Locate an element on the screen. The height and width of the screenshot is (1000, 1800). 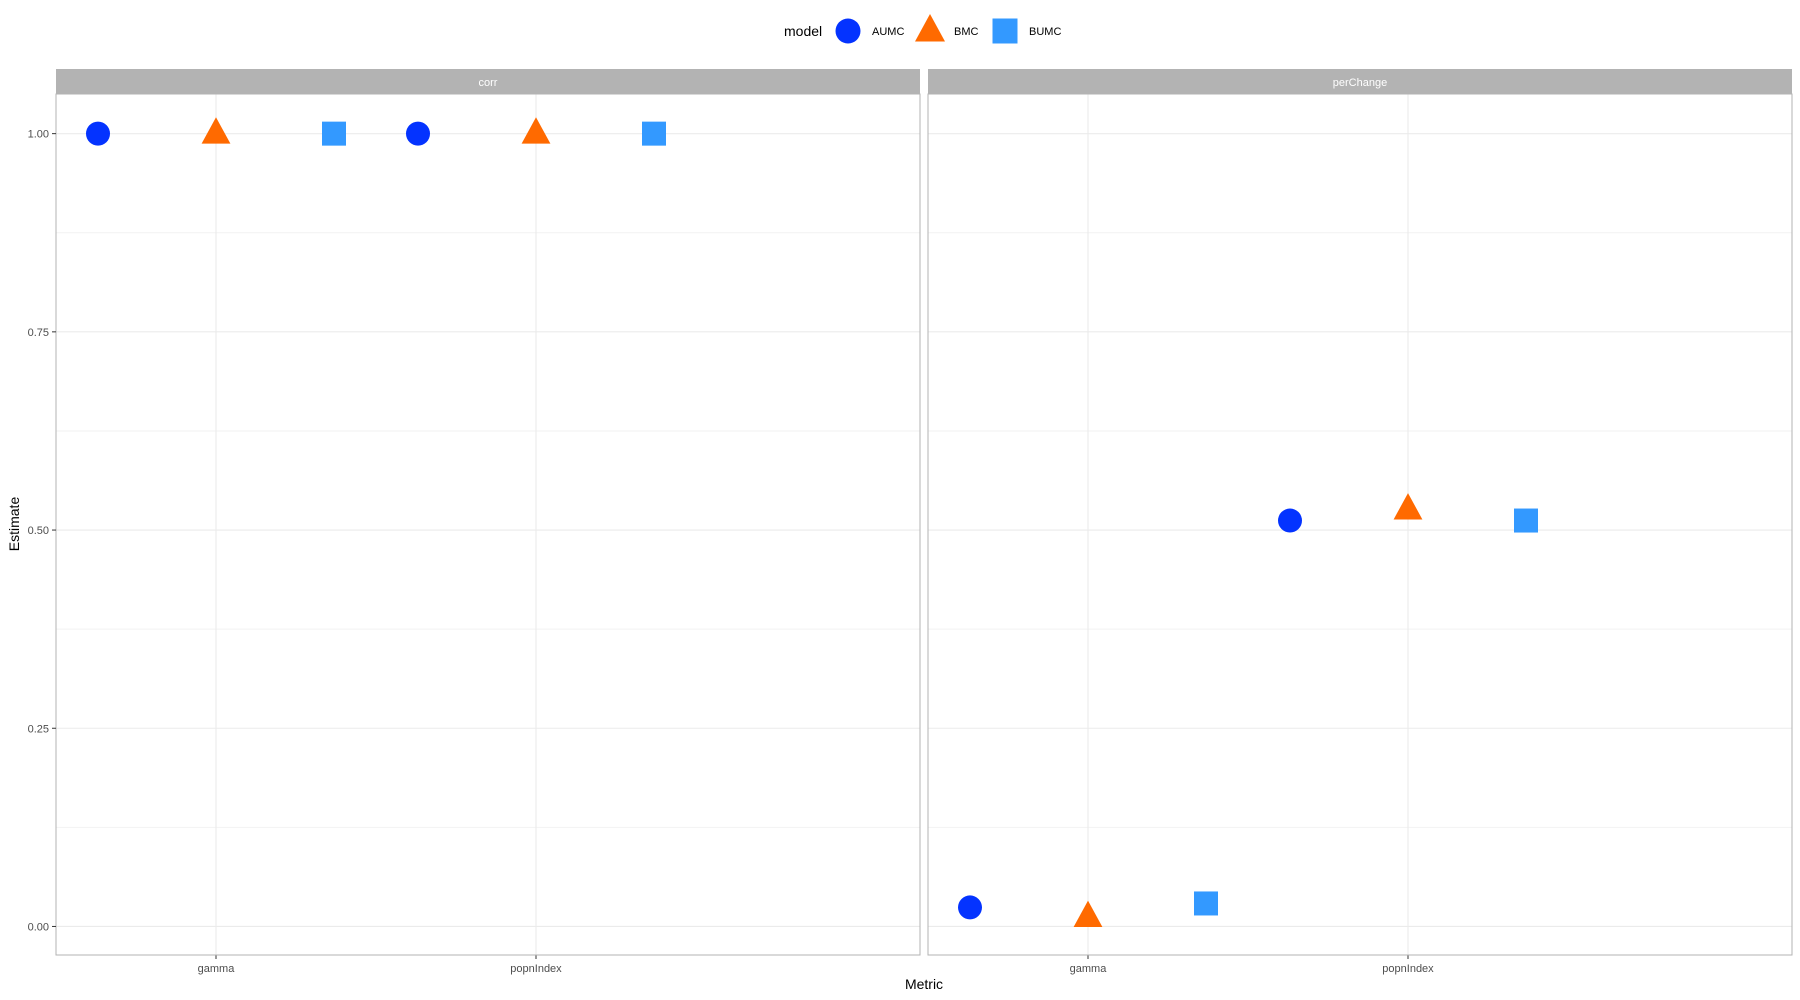
point-perChange-aumc-gamma is located at coordinates (970, 907).